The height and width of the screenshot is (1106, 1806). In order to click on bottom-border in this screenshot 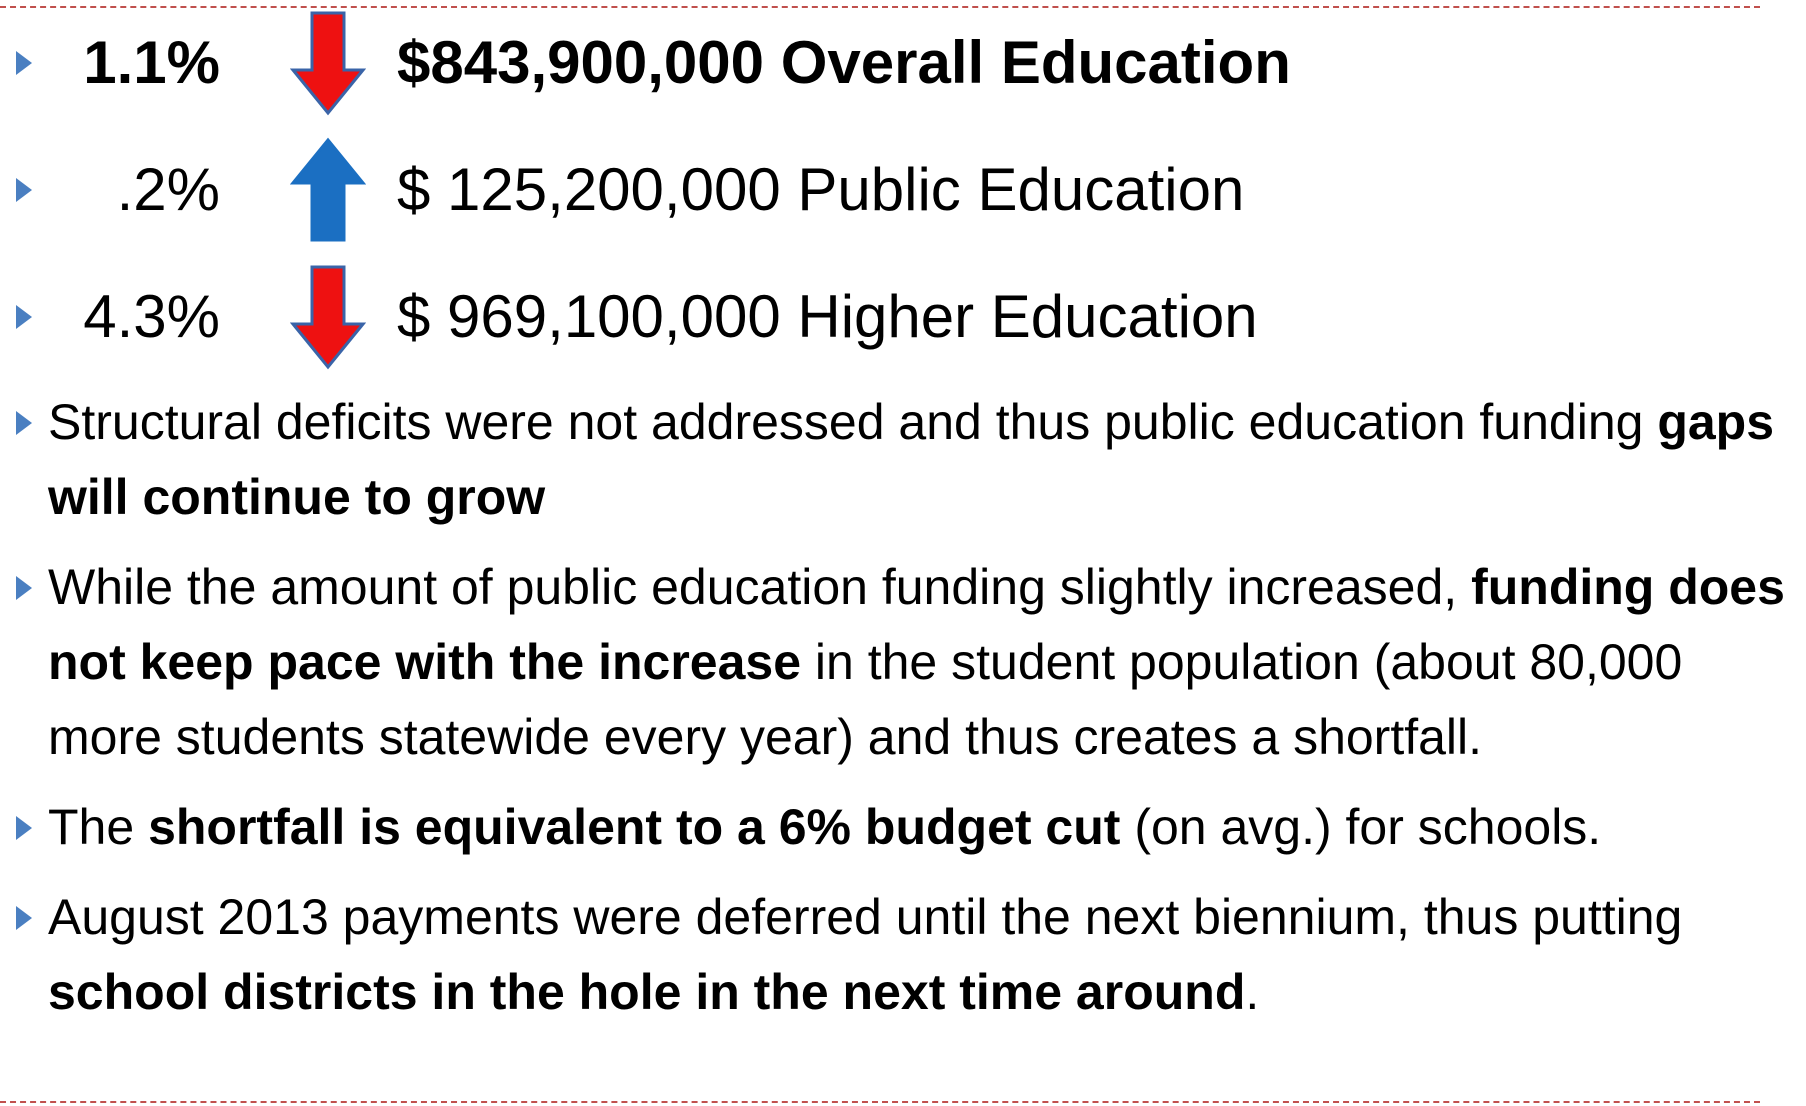, I will do `click(880, 1102)`.